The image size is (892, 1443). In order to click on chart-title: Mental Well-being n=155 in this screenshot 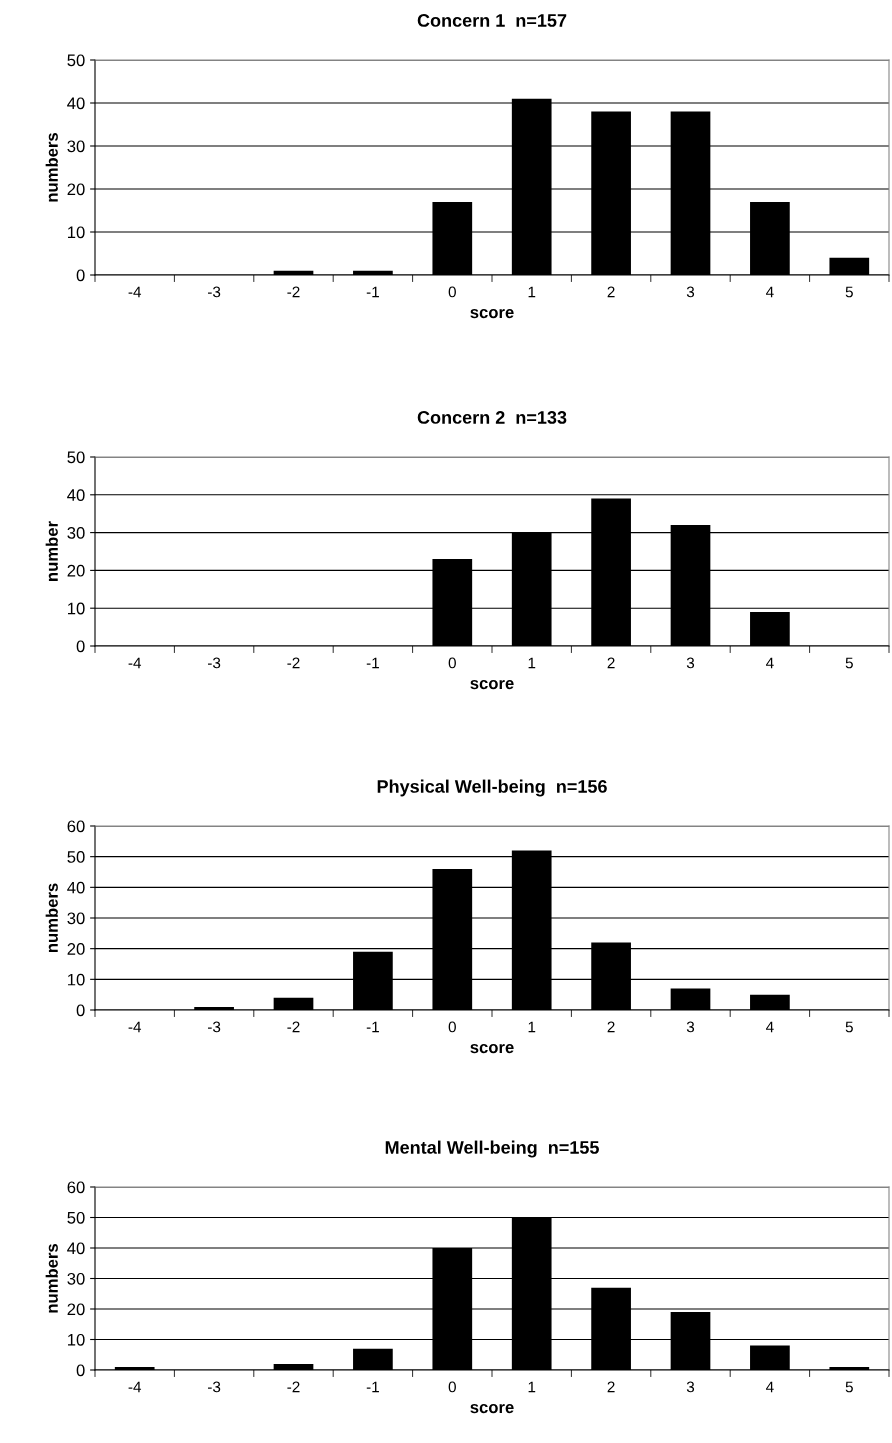, I will do `click(492, 1149)`.